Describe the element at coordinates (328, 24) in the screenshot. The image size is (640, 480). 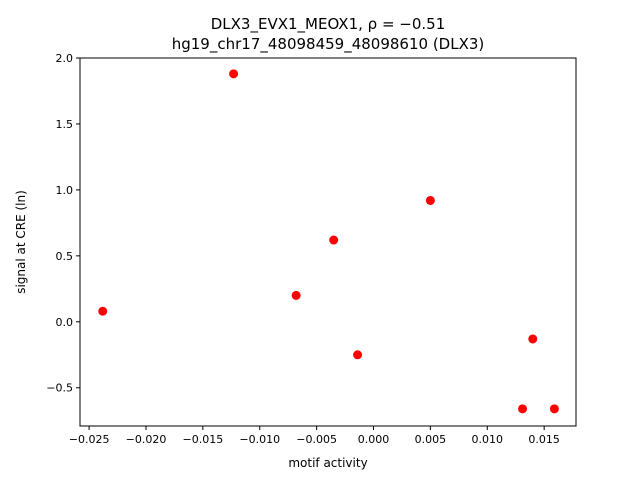
I see `chart-title-line1: DLX3_EVX1_MEOX1, ρ = −0.51` at that location.